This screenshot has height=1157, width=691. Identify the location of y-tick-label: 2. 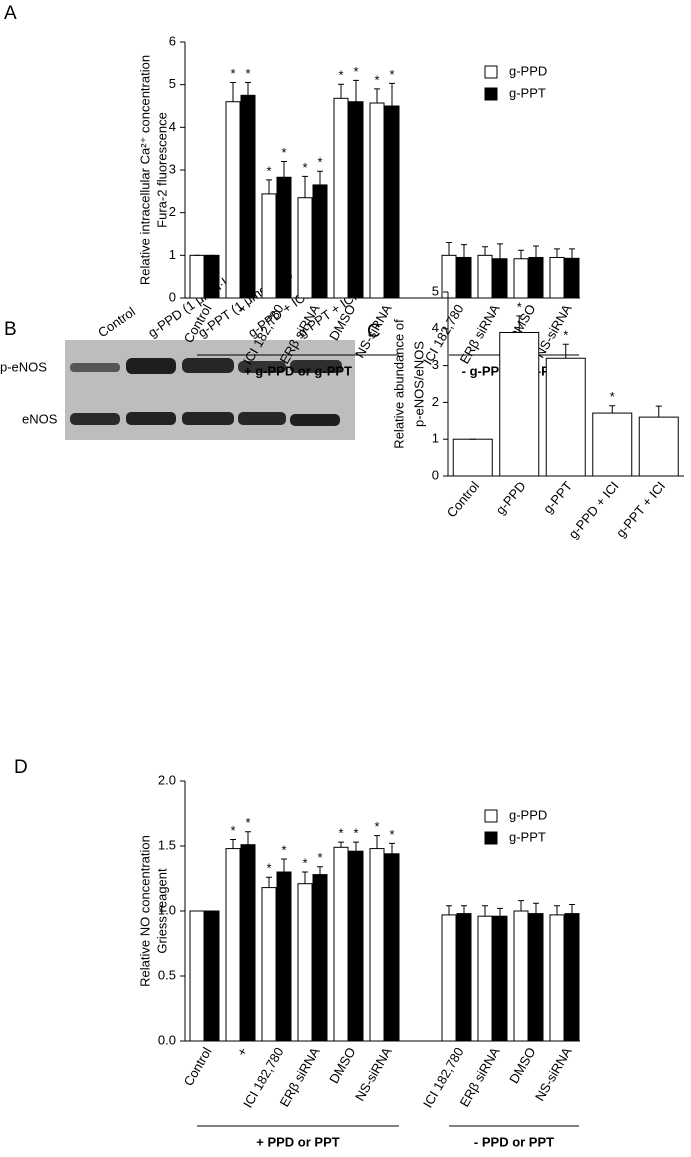
(435, 401).